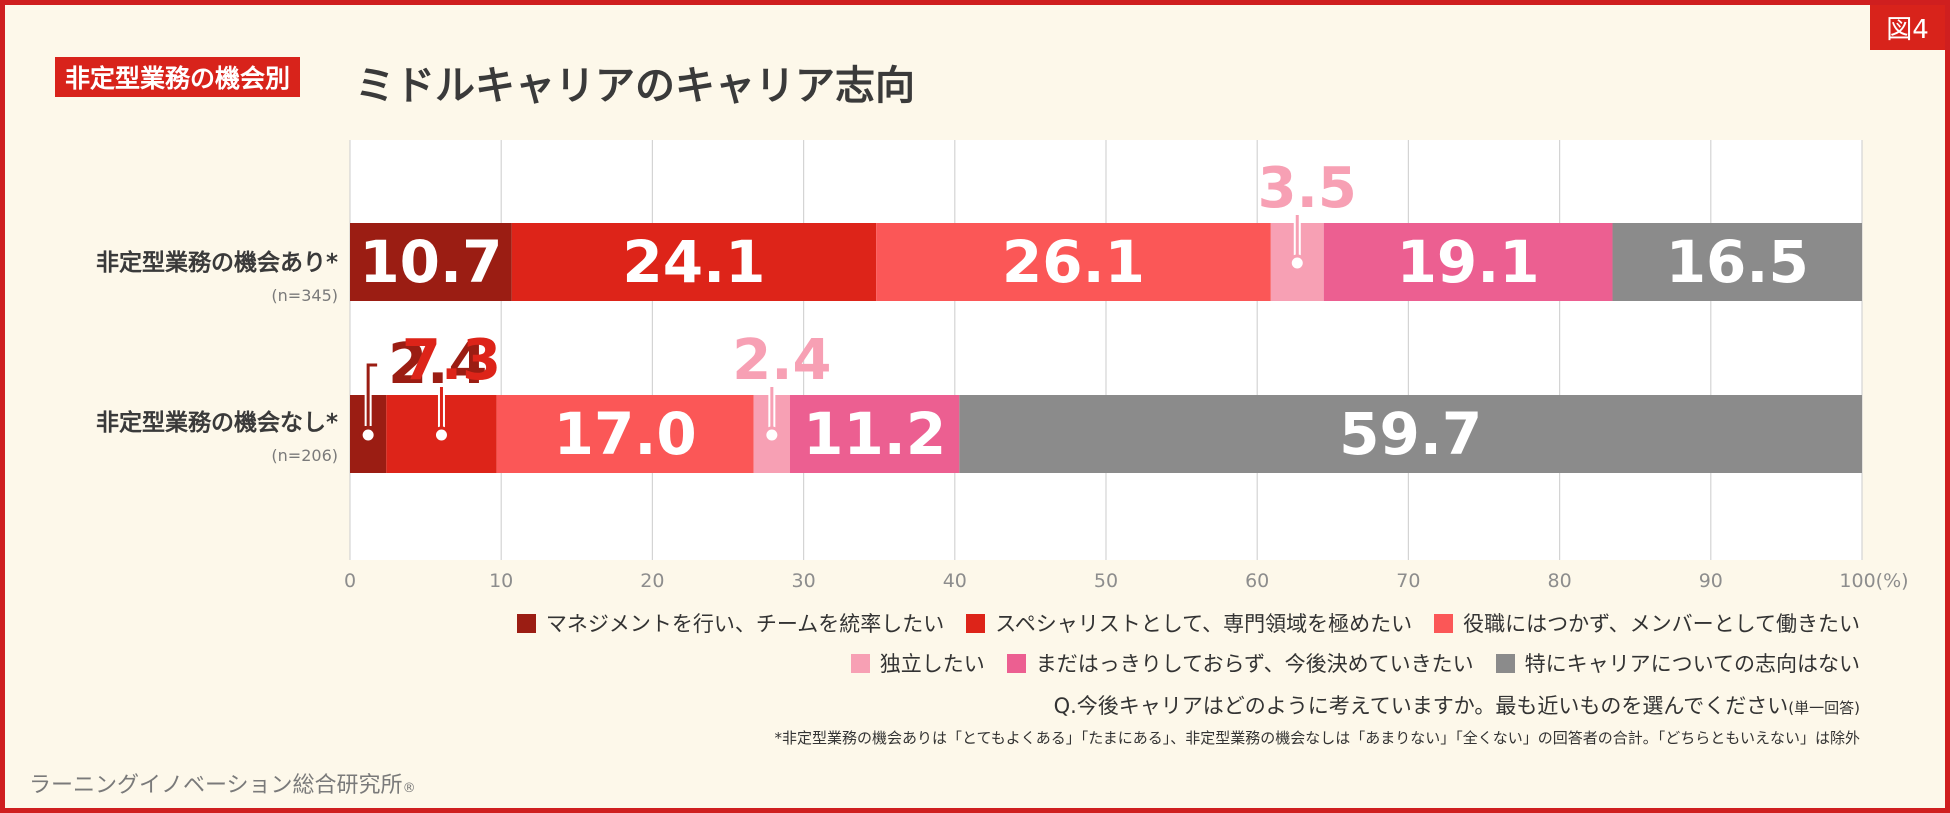 This screenshot has width=1950, height=813. I want to click on bar-value-label: 17.0, so click(625, 434).